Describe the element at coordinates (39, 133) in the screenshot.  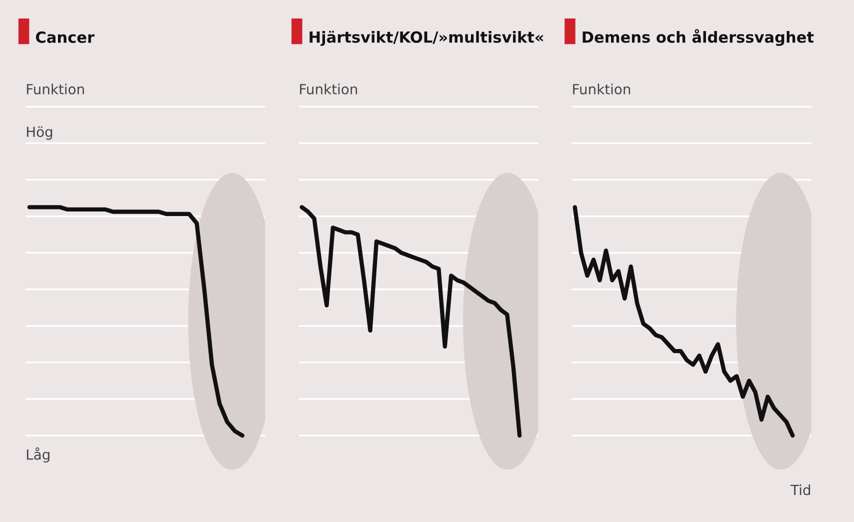
I see `text: Hög` at that location.